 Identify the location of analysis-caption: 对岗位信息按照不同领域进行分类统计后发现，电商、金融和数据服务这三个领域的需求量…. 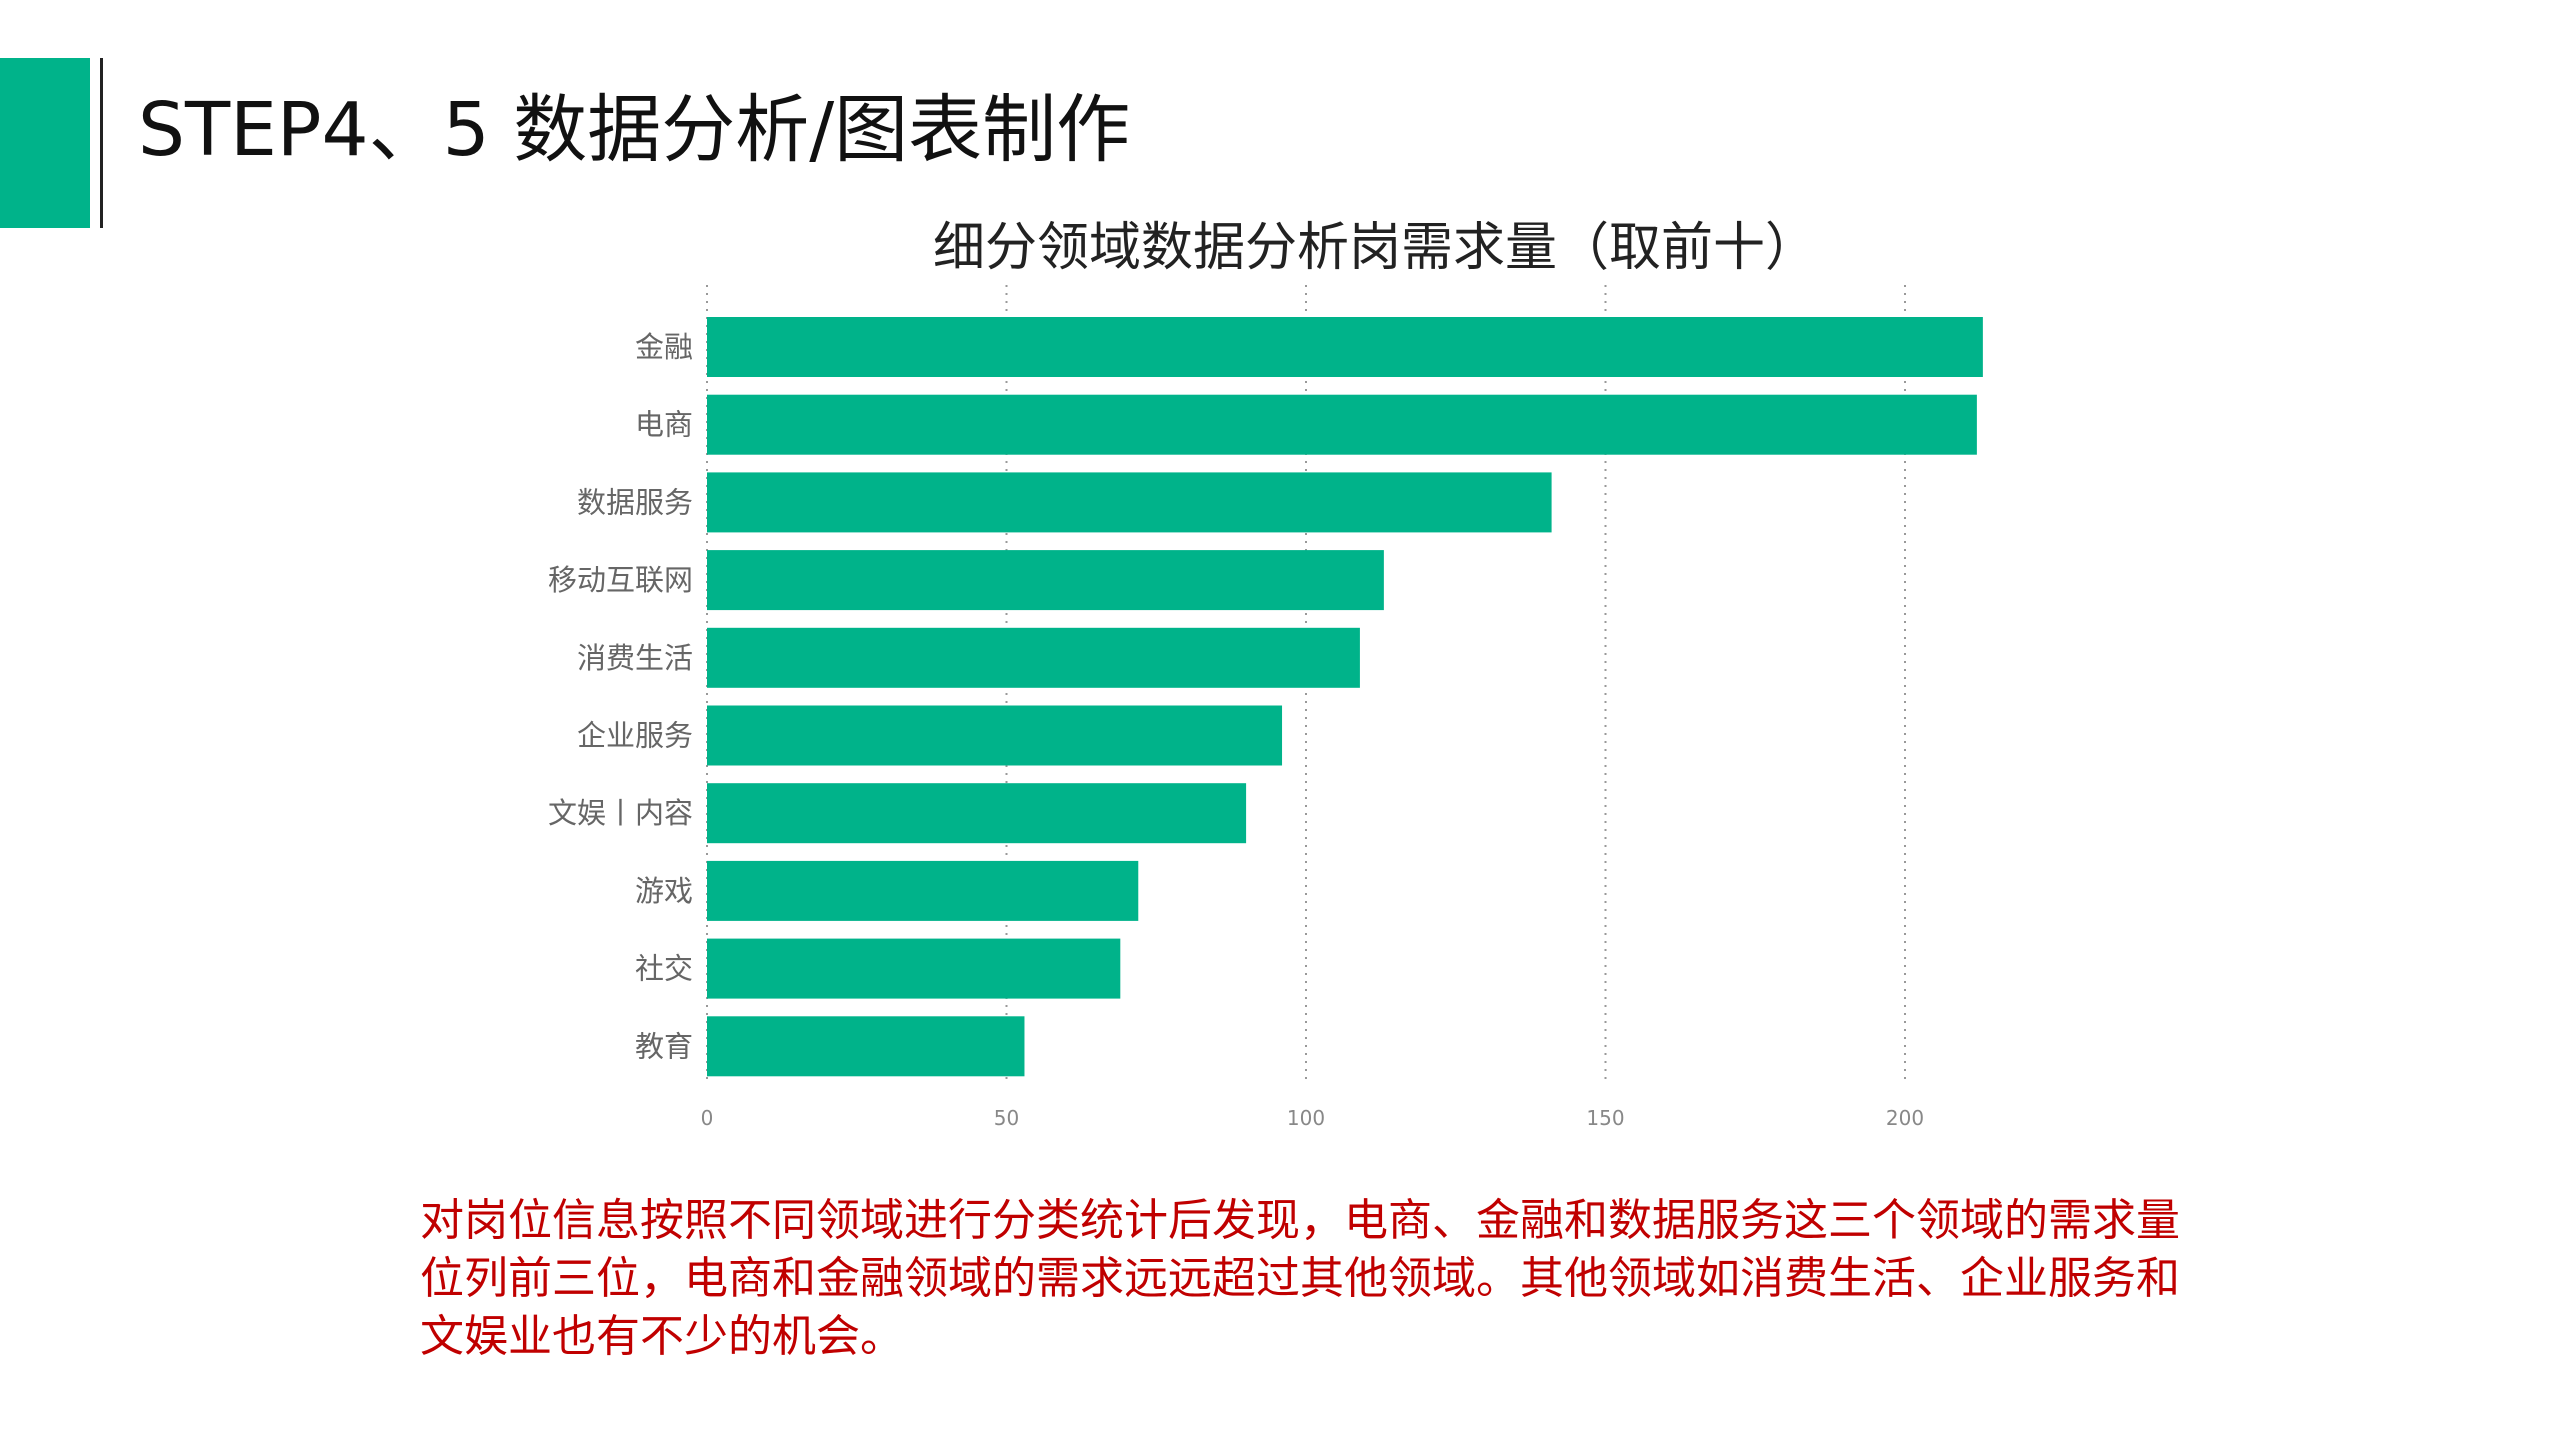
(1300, 1278).